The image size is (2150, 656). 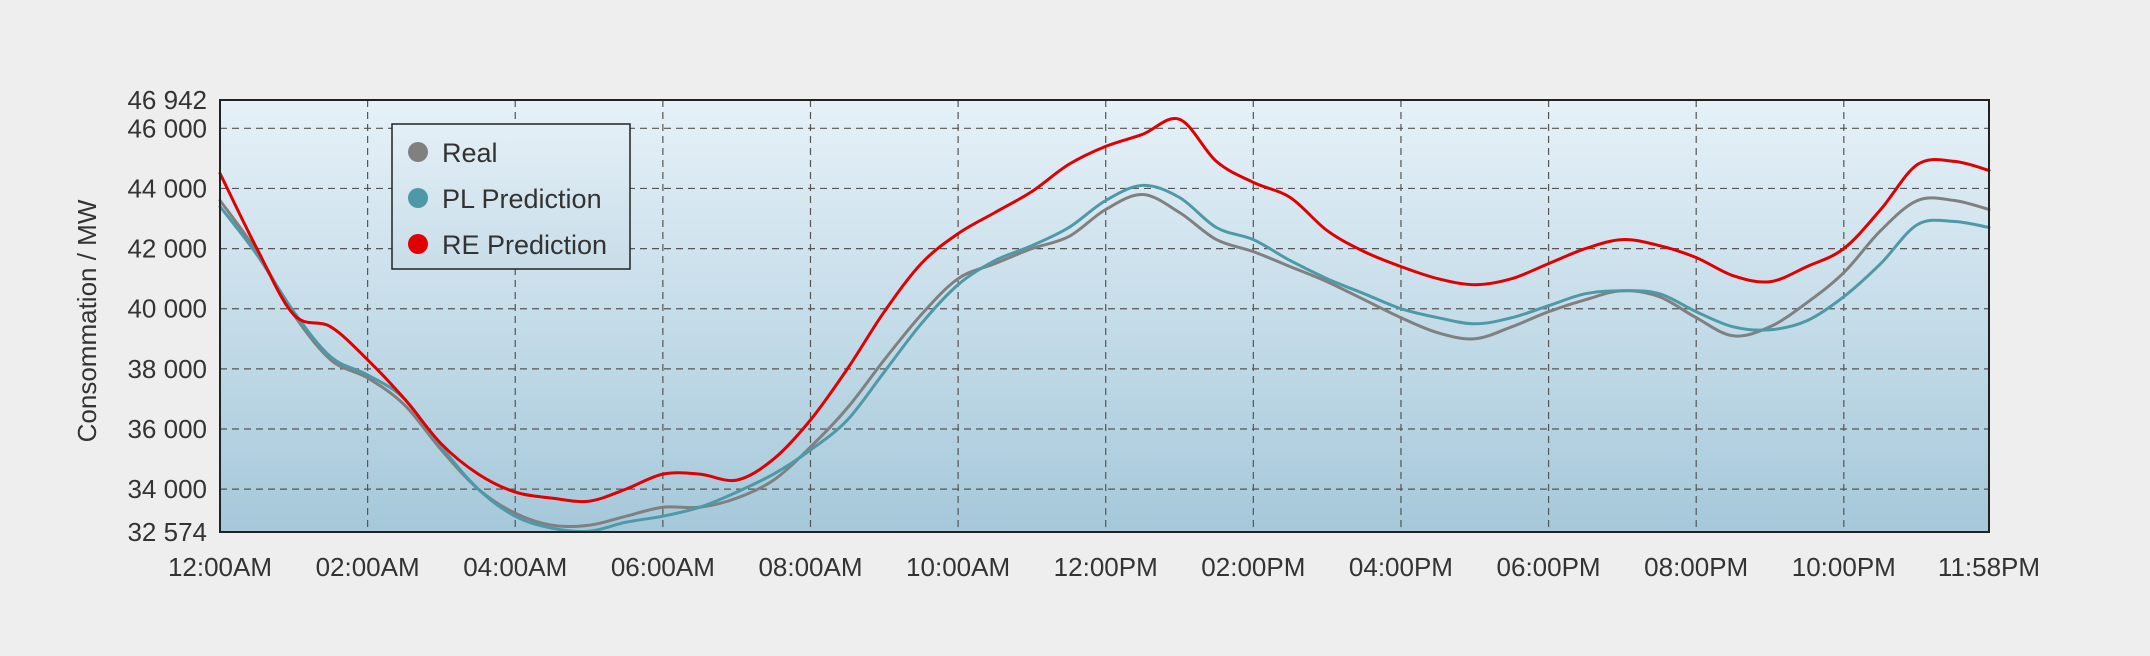 What do you see at coordinates (515, 567) in the screenshot?
I see `x-tick-label: 04:00AM` at bounding box center [515, 567].